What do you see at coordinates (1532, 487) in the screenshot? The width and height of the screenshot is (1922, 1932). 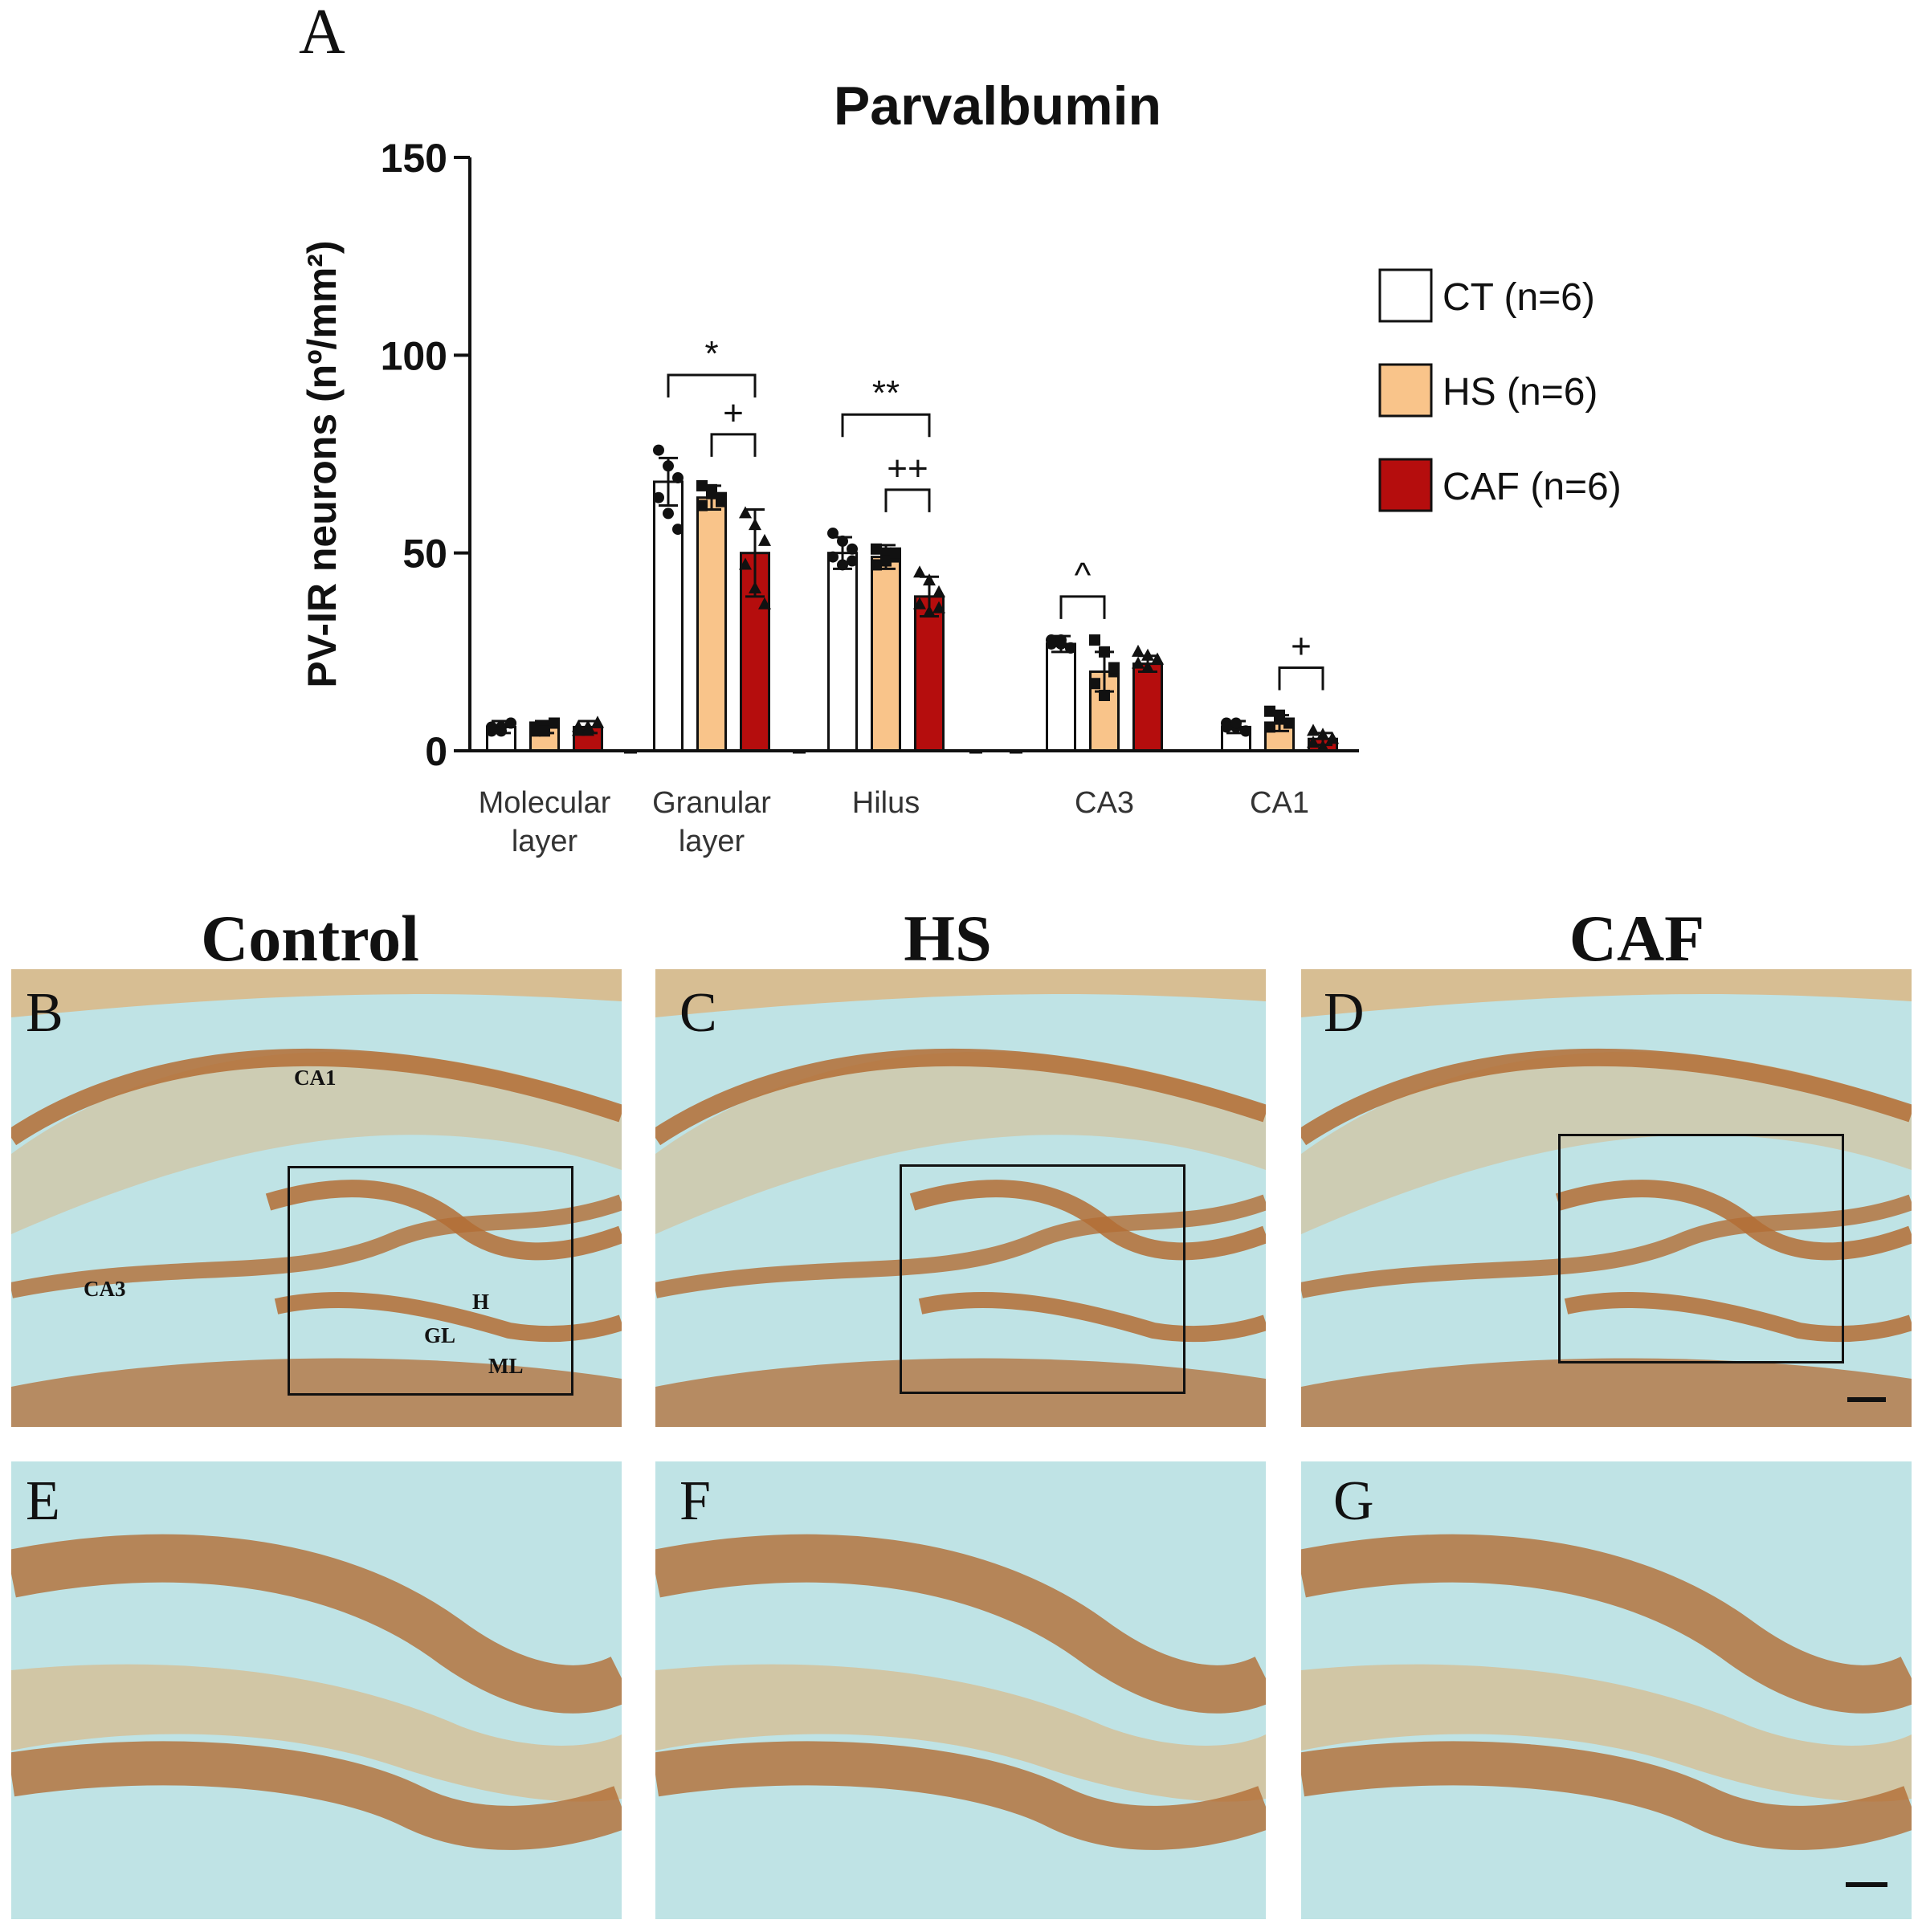 I see `legend-label: CAF (n=6)` at bounding box center [1532, 487].